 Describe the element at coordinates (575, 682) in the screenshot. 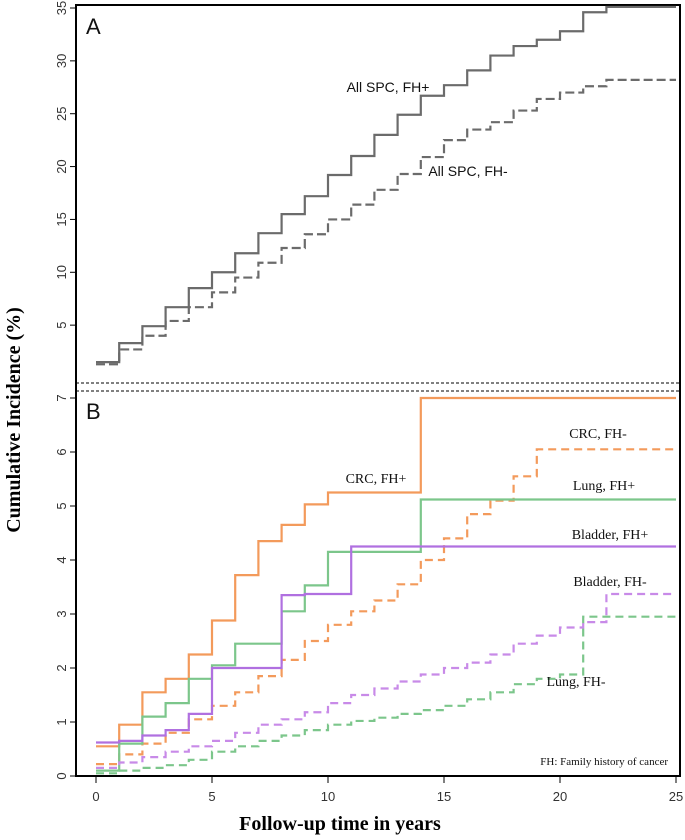

I see `series-label: Lung, FH-` at that location.